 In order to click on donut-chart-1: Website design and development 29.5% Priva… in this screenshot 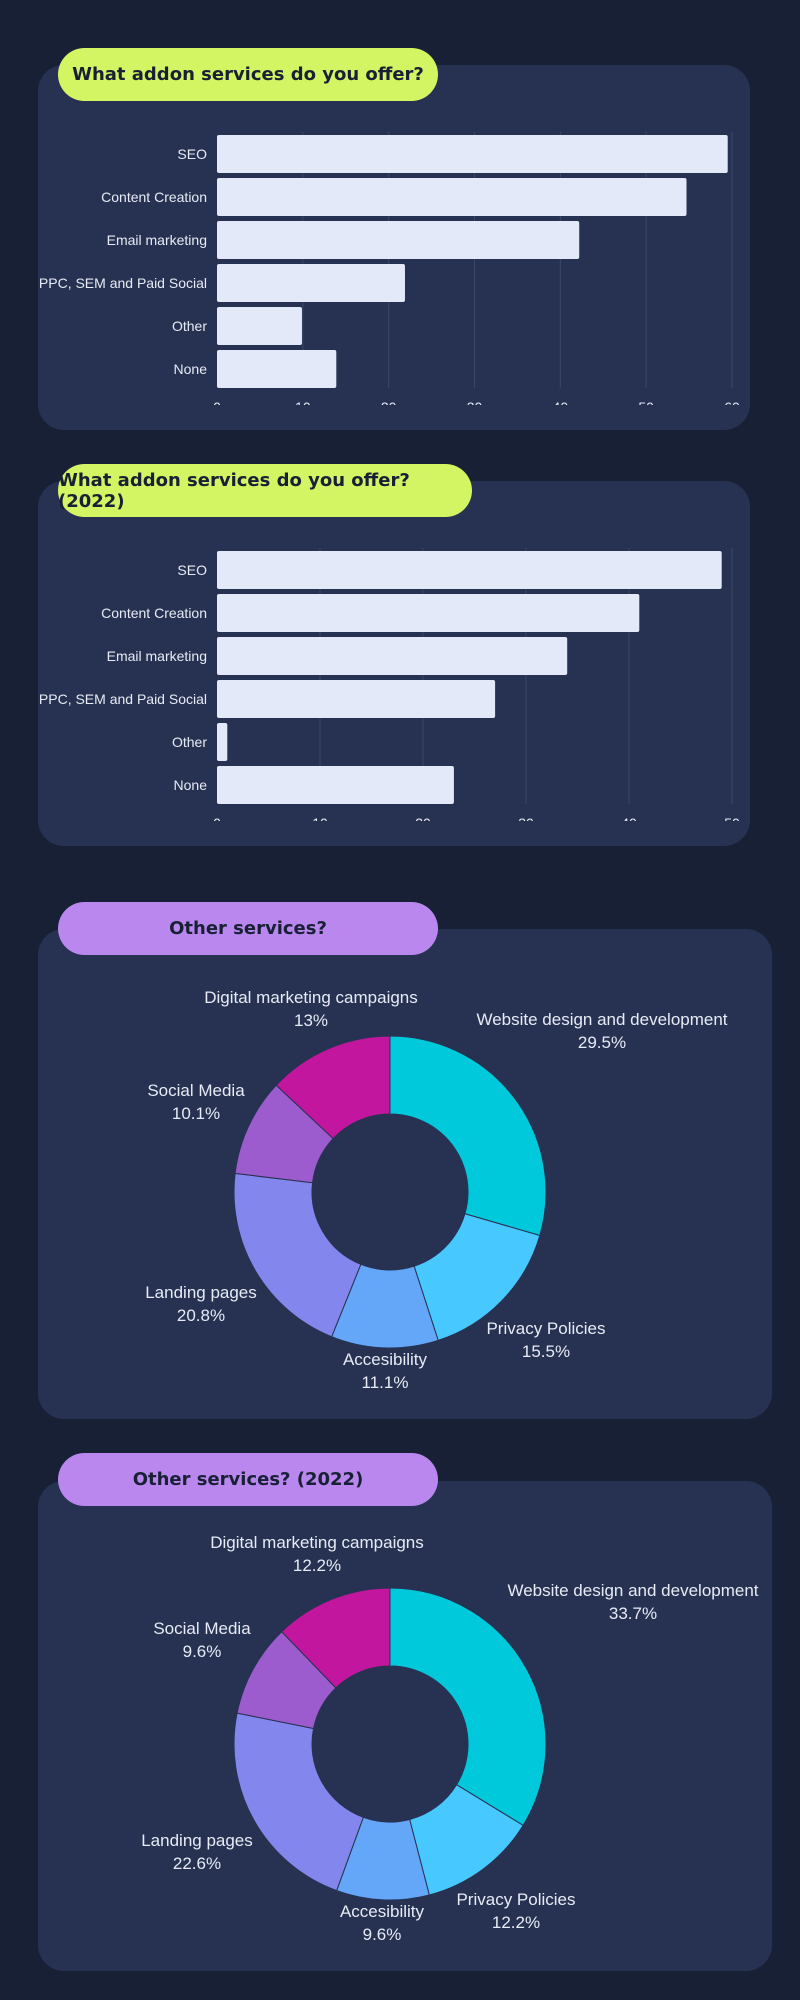, I will do `click(436, 1190)`.